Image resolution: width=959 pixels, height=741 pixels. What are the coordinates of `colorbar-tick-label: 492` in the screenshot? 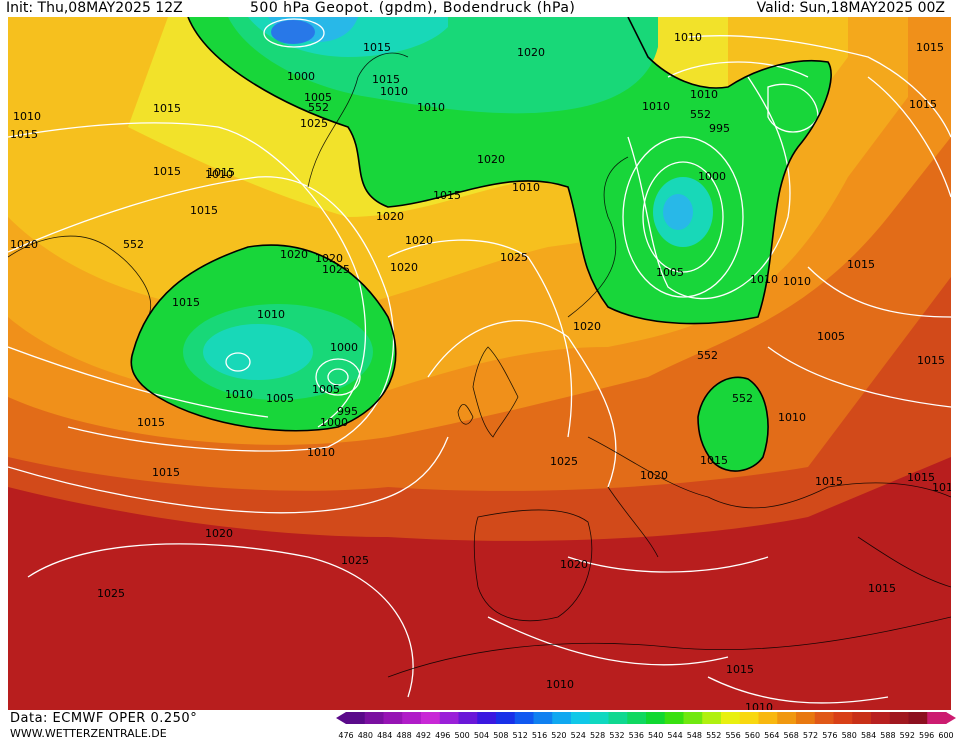 It's located at (423, 735).